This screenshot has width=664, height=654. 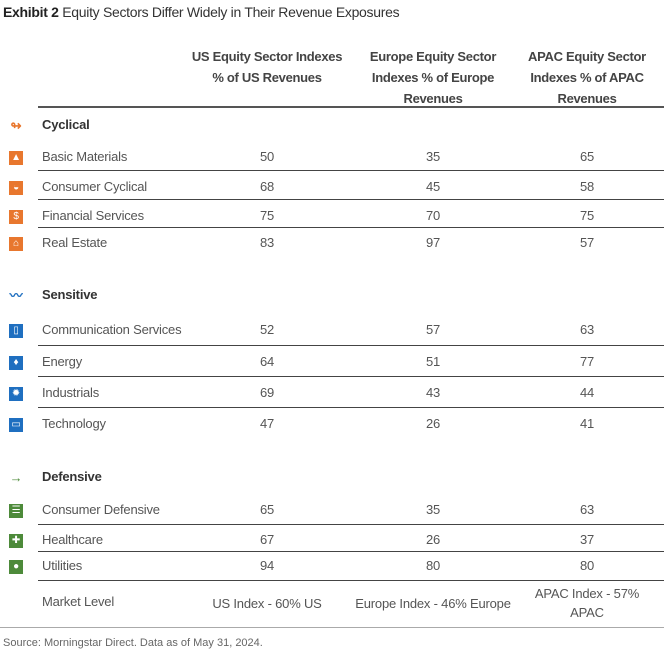 I want to click on table-row: ☰ Consumer Defensive 65 35 63, so click(x=332, y=512).